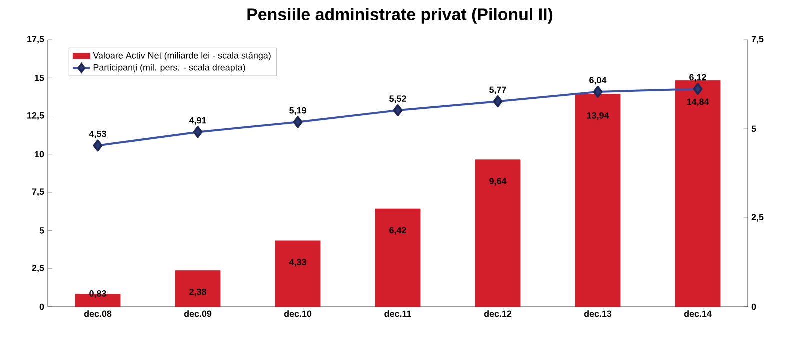 This screenshot has width=800, height=346. What do you see at coordinates (758, 218) in the screenshot?
I see `y2-tick-label: 2,5` at bounding box center [758, 218].